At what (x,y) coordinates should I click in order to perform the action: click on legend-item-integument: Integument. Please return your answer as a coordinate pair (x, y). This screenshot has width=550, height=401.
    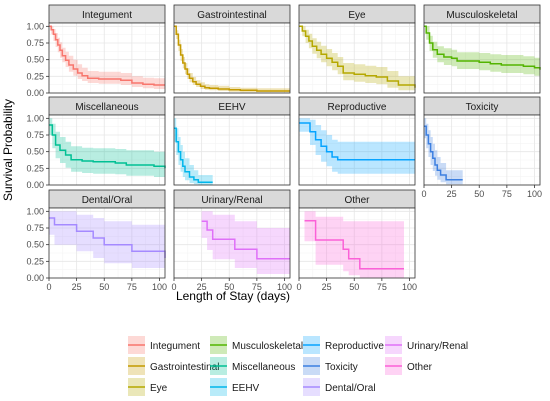
    Looking at the image, I should click on (164, 345).